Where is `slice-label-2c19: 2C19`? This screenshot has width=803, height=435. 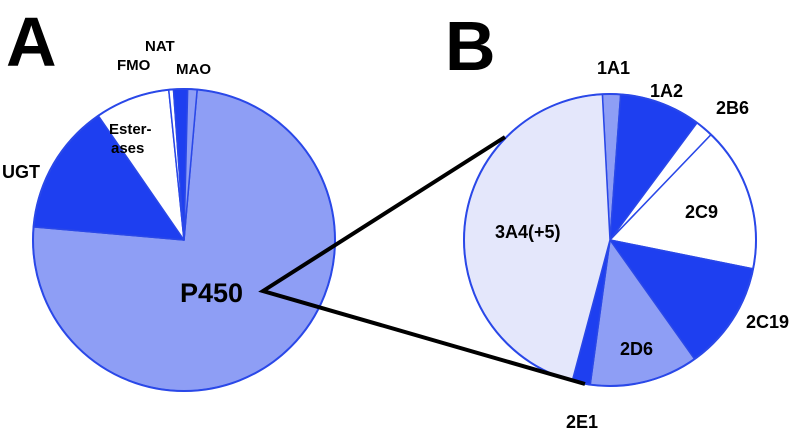 slice-label-2c19: 2C19 is located at coordinates (767, 322).